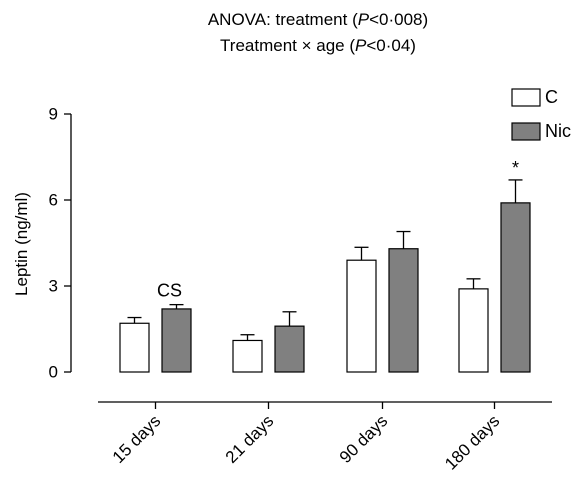 This screenshot has width=581, height=481. What do you see at coordinates (472, 442) in the screenshot?
I see `x-tick-label-3: 180 days` at bounding box center [472, 442].